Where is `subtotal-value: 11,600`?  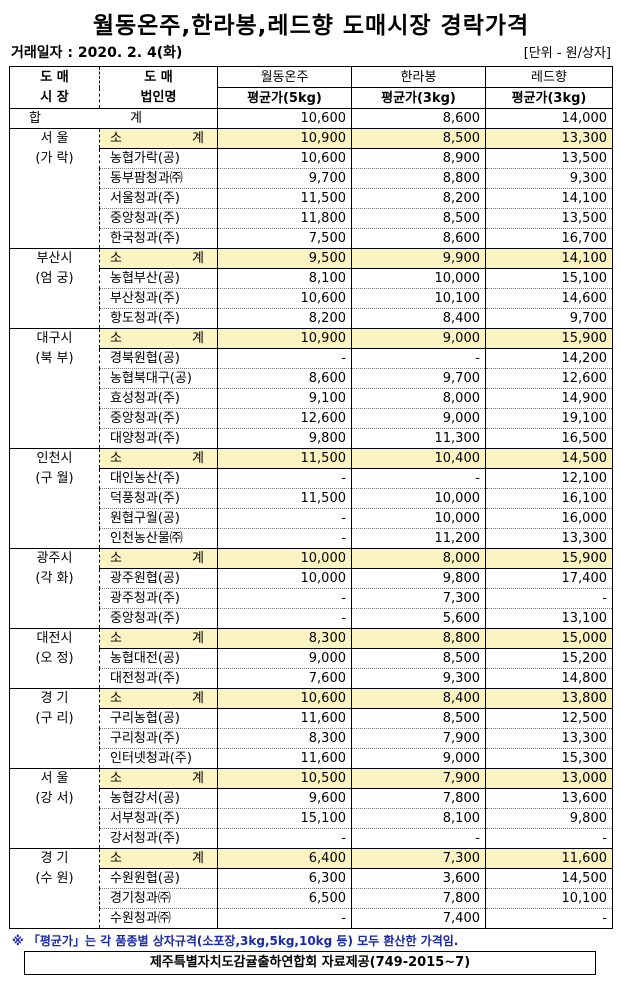
subtotal-value: 11,600 is located at coordinates (549, 858).